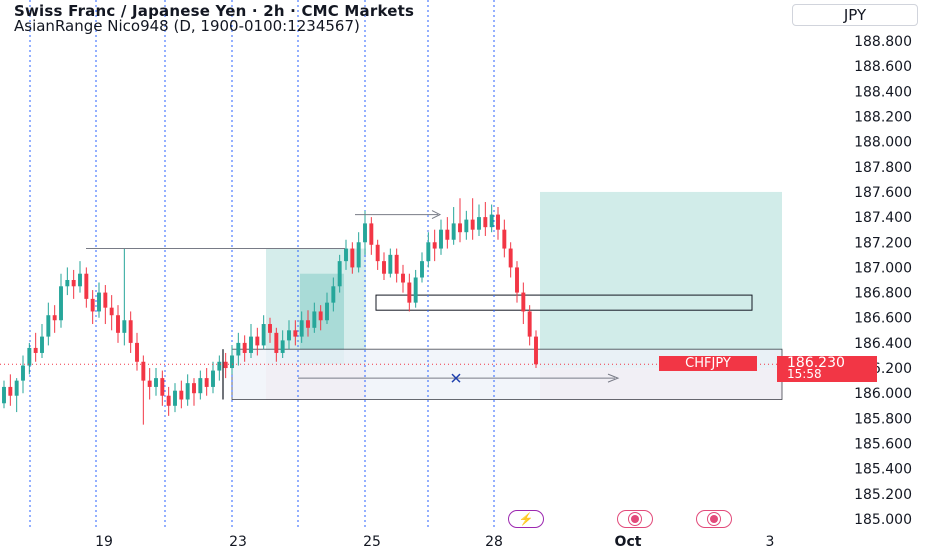  Describe the element at coordinates (456, 378) in the screenshot. I see `cross-marker` at that location.